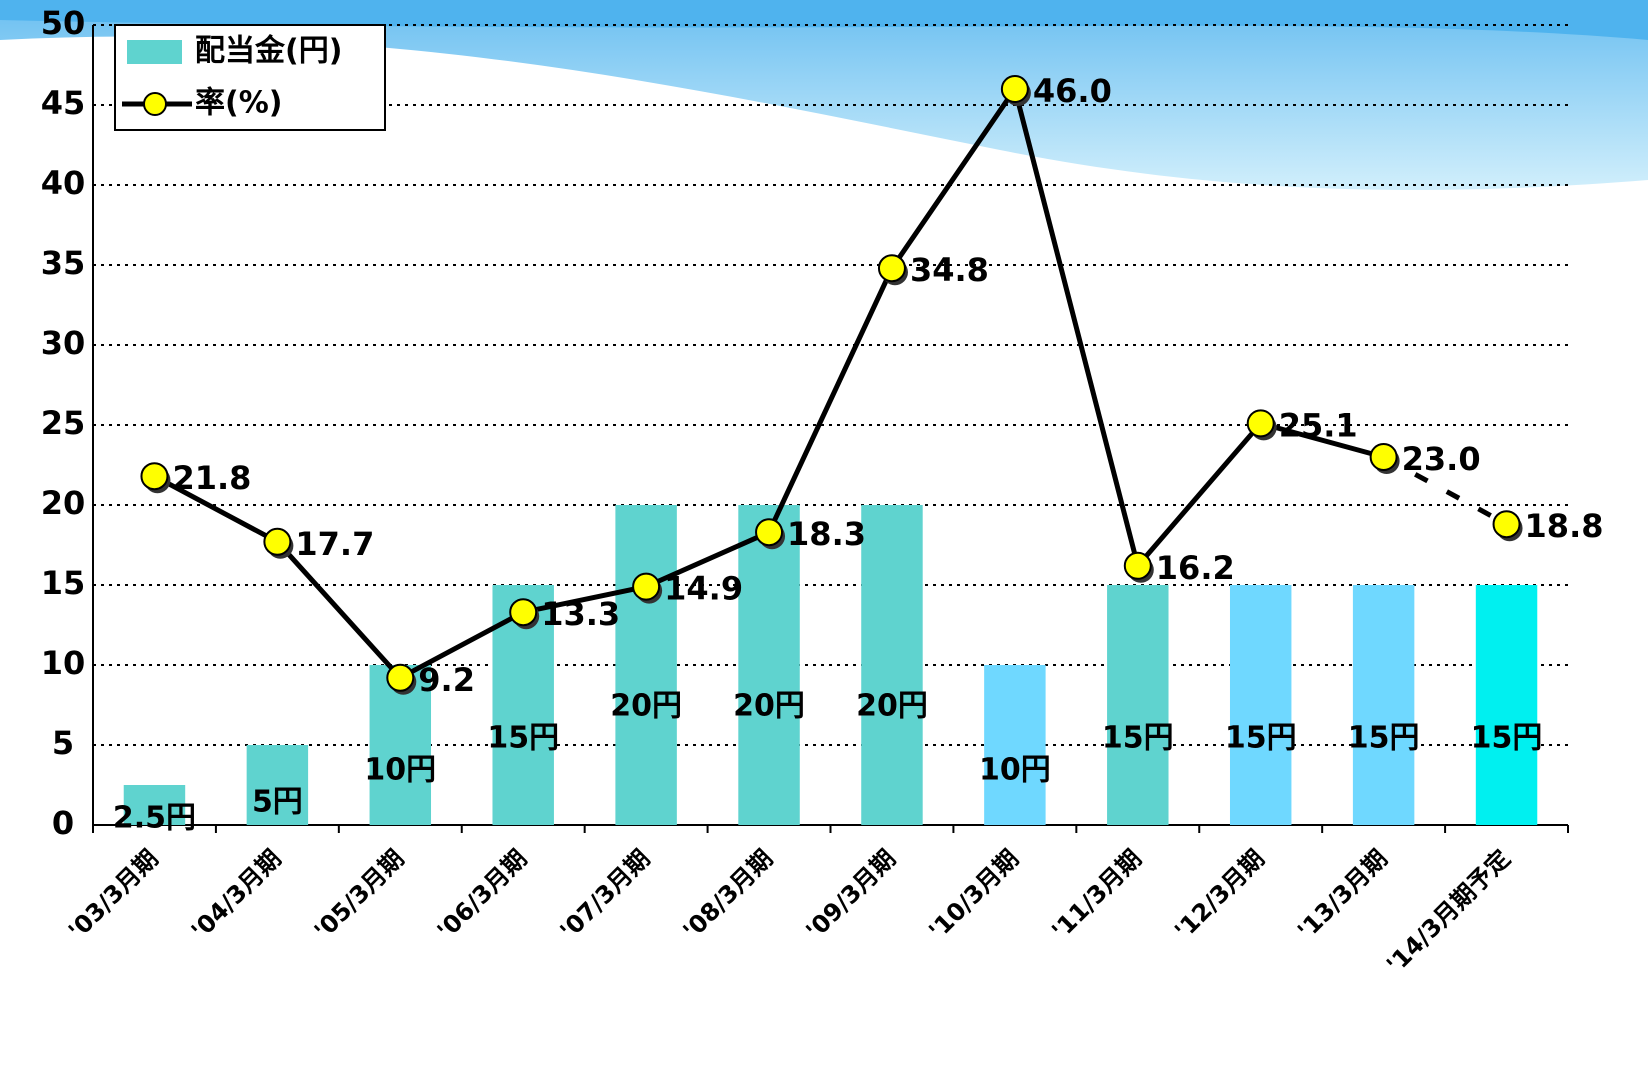  I want to click on y-tick-label: 0, so click(63, 823).